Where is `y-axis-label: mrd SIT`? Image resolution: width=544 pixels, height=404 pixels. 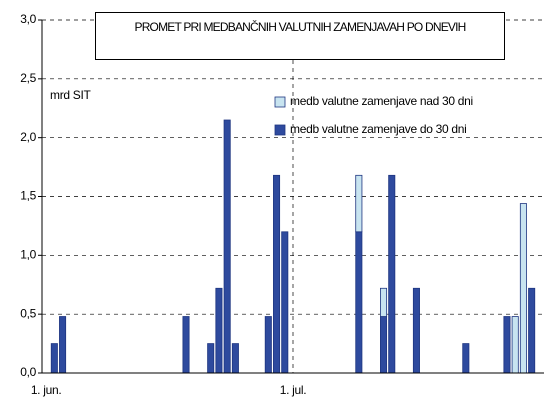
y-axis-label: mrd SIT is located at coordinates (71, 95).